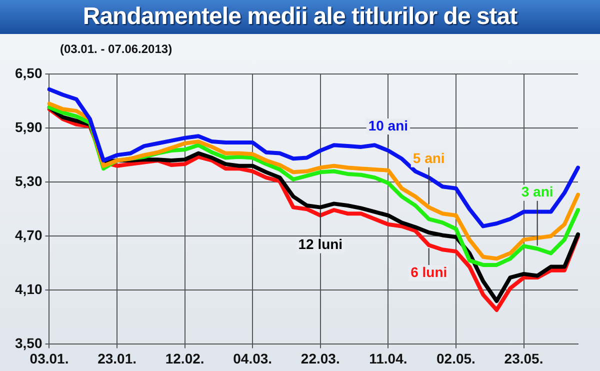 The height and width of the screenshot is (371, 600). I want to click on y-tick-label: 4,10, so click(28, 289).